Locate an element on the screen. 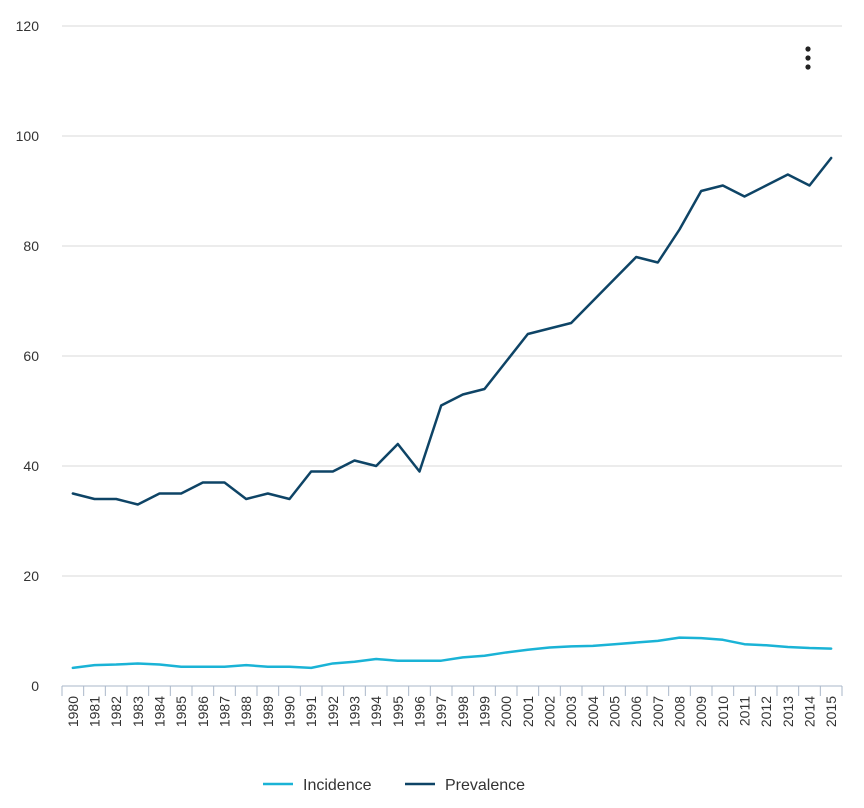 The image size is (864, 808). x-tick-label: 1995 is located at coordinates (398, 711).